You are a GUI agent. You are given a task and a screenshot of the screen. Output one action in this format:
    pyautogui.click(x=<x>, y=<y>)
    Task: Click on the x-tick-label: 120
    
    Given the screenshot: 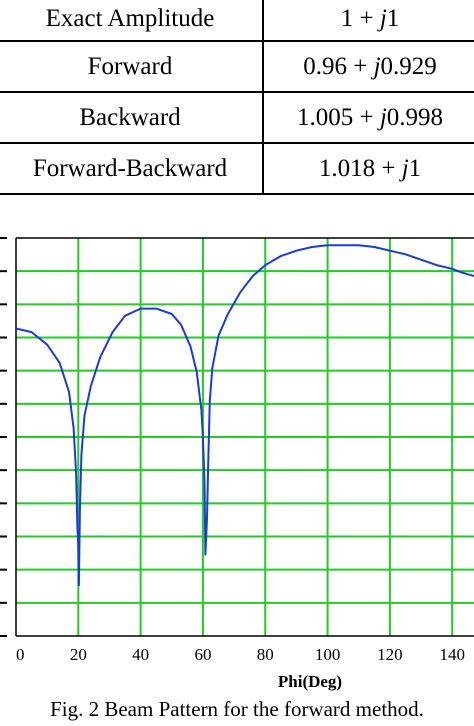 What is the action you would take?
    pyautogui.click(x=390, y=654)
    